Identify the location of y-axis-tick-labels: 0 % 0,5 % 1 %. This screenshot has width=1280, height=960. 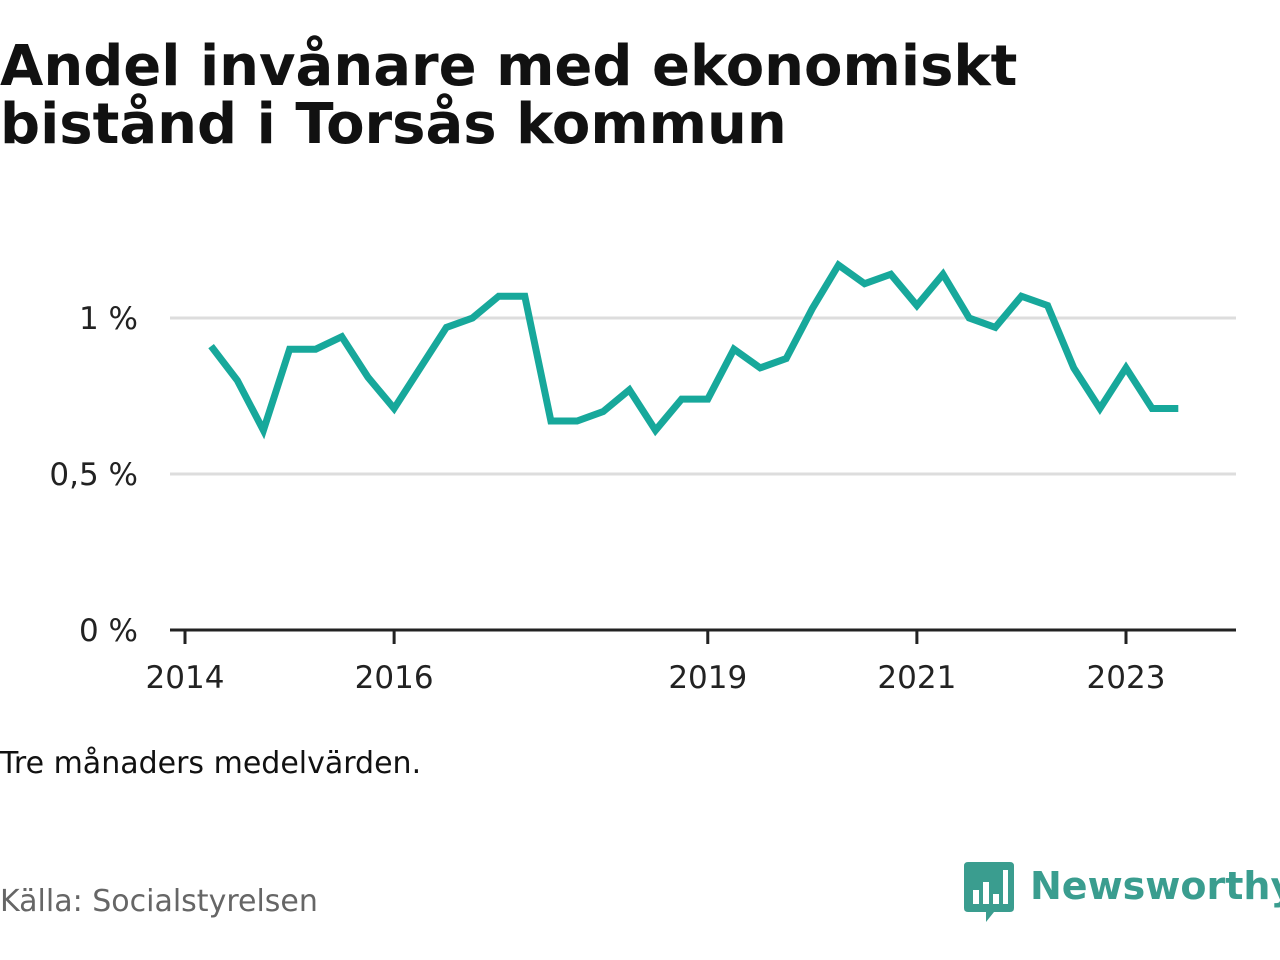
(93, 475).